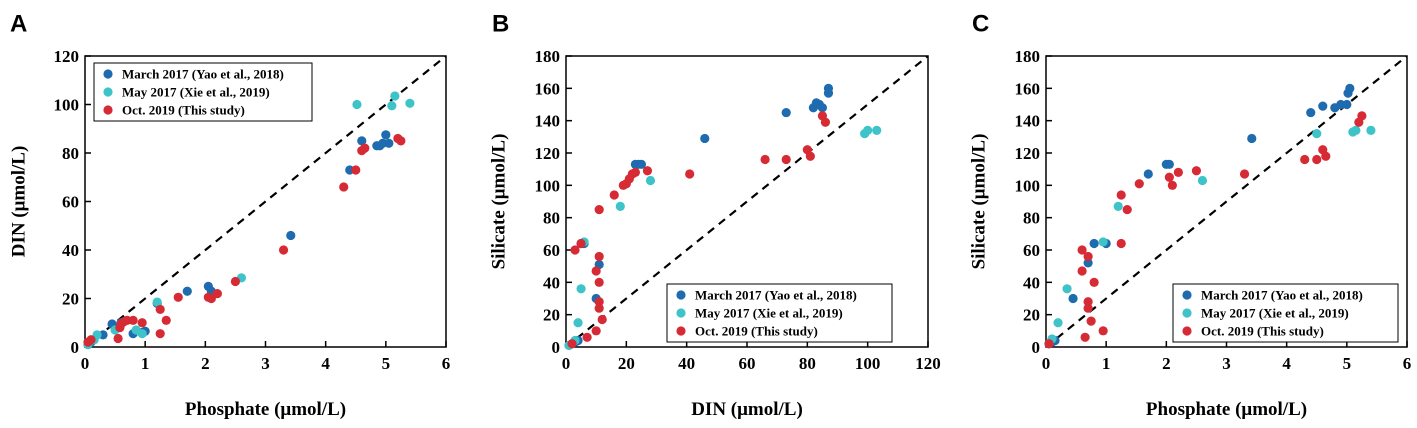 This screenshot has height=428, width=1417. What do you see at coordinates (446, 363) in the screenshot?
I see `x-tick-label: 6` at bounding box center [446, 363].